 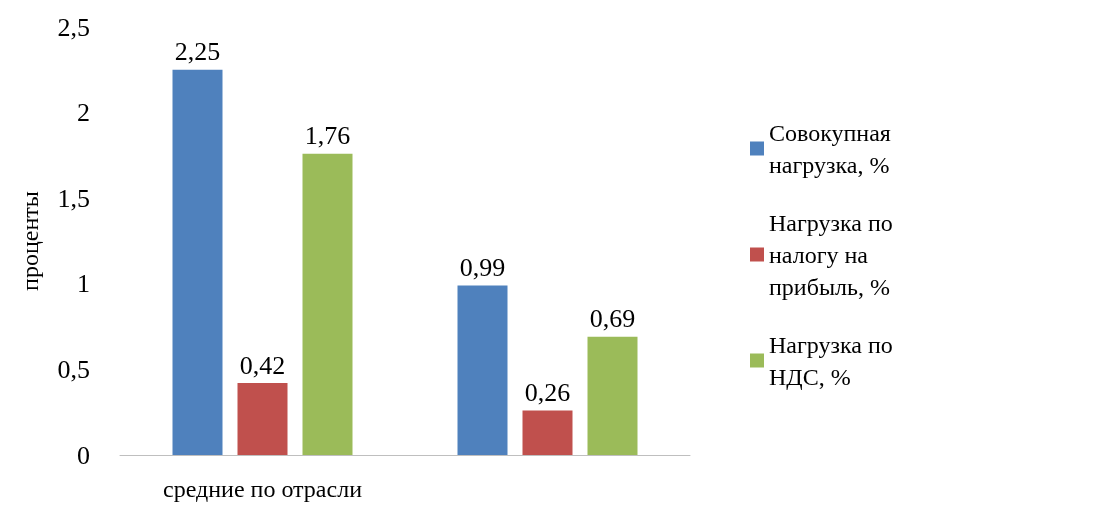 I want to click on data-label: 0,42, so click(x=262, y=365).